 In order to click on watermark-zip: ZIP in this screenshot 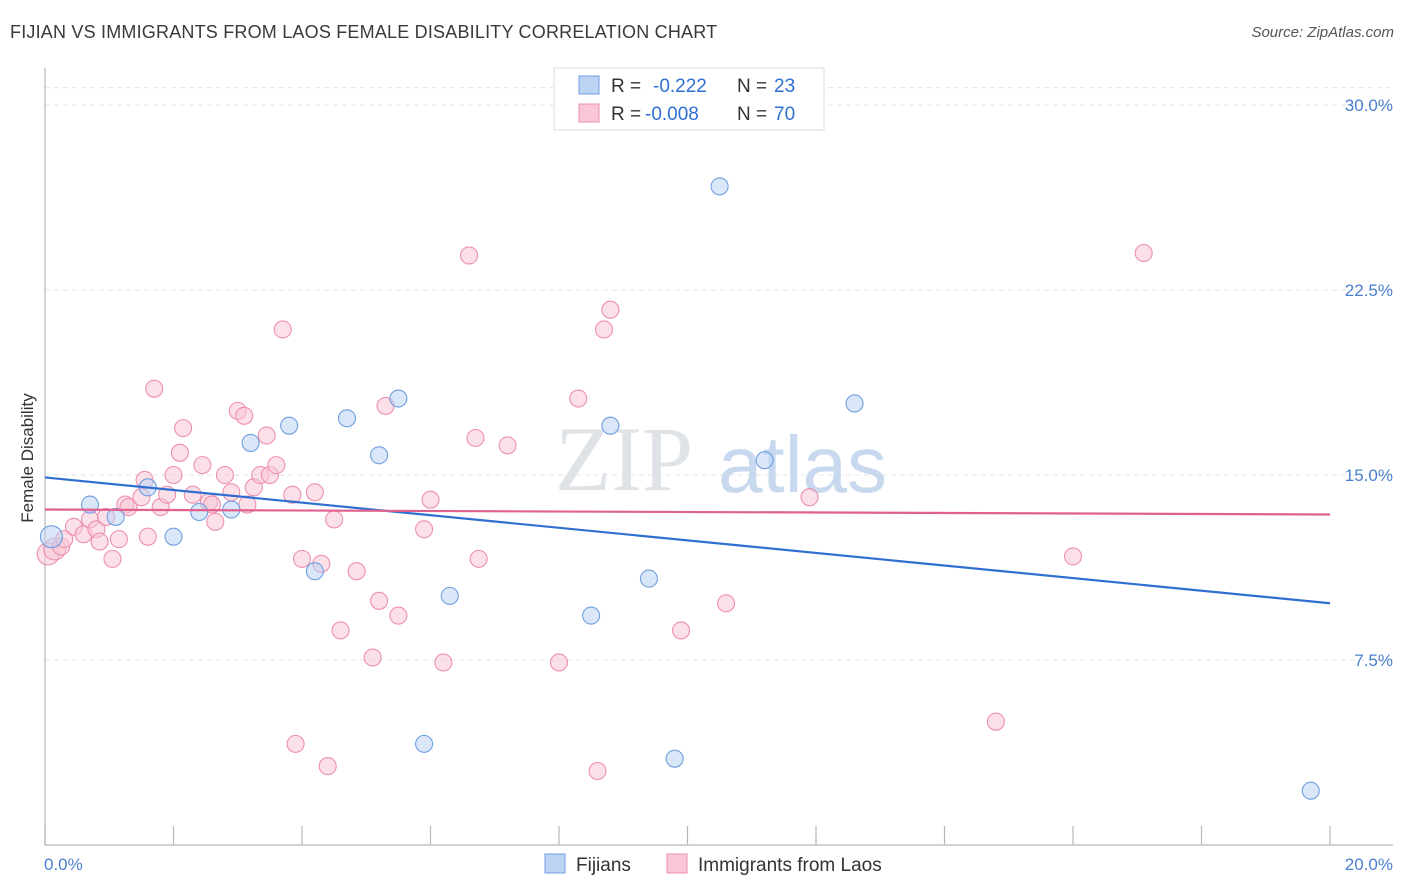, I will do `click(624, 459)`.